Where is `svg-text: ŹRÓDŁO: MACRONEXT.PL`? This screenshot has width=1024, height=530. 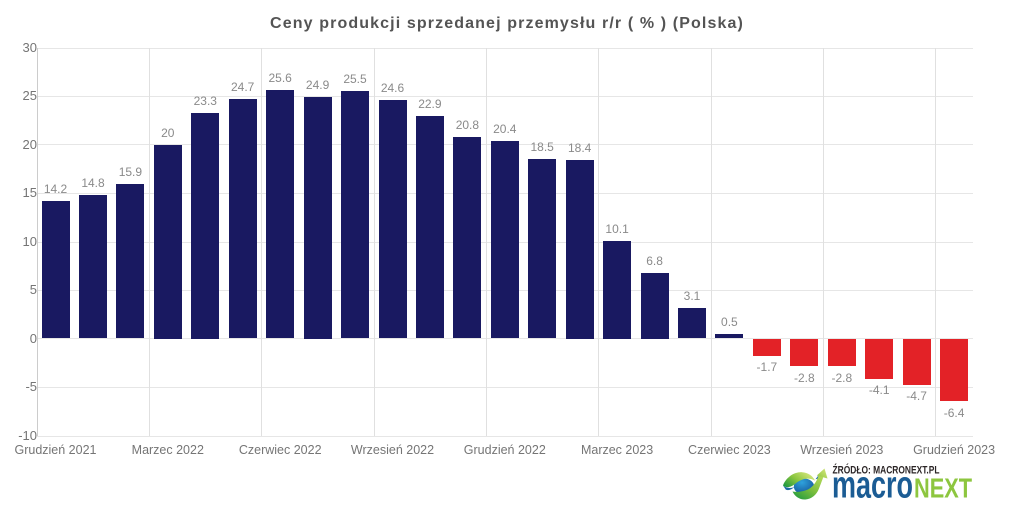
svg-text: ŹRÓDŁO: MACRONEXT.PL is located at coordinates (886, 470).